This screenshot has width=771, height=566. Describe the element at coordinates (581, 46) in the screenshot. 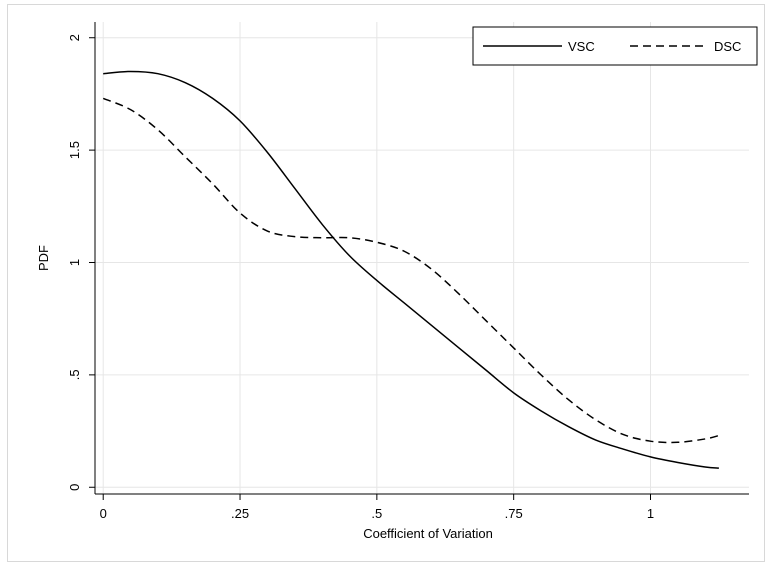

I see `legend-label-vsc: VSC` at that location.